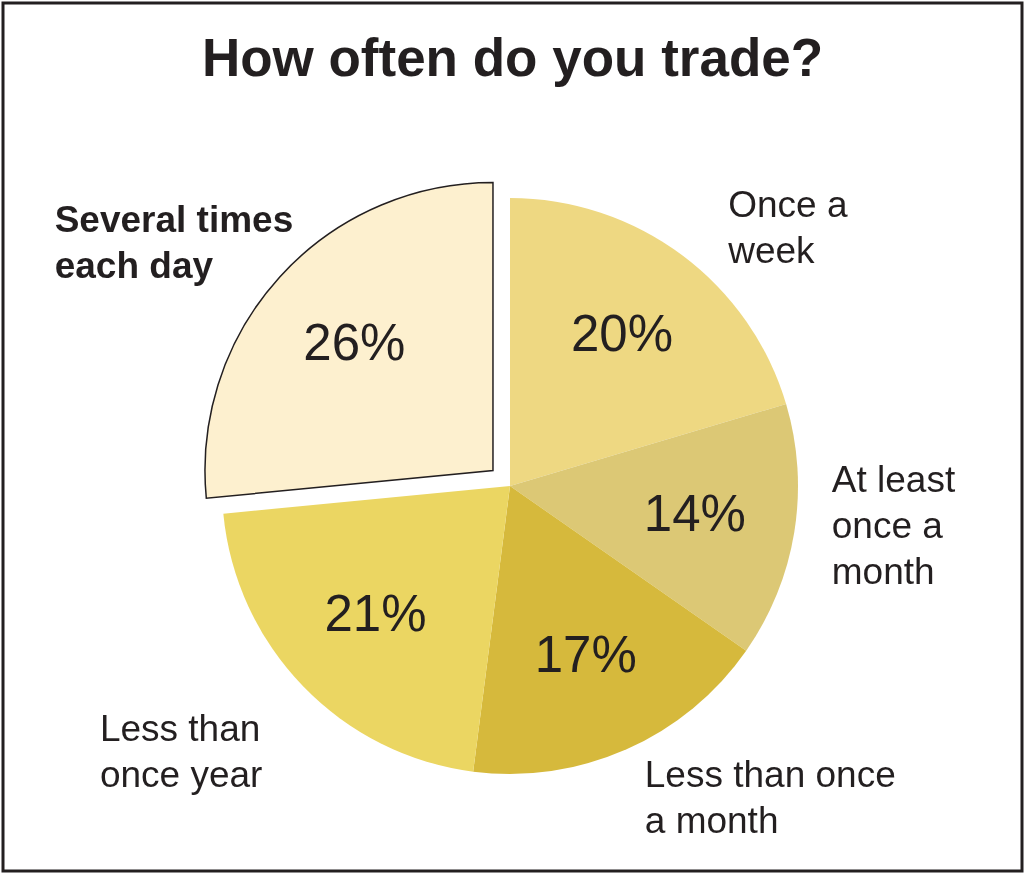  What do you see at coordinates (770, 797) in the screenshot?
I see `slice-label: Less than once a month` at bounding box center [770, 797].